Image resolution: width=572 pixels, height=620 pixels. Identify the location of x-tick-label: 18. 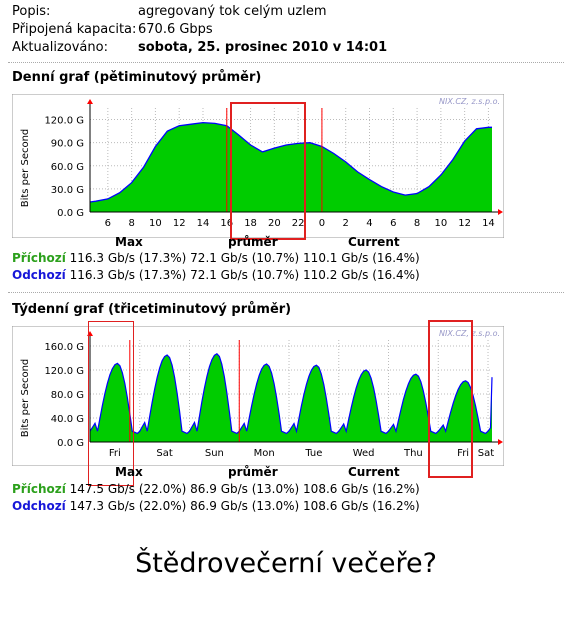
(250, 223).